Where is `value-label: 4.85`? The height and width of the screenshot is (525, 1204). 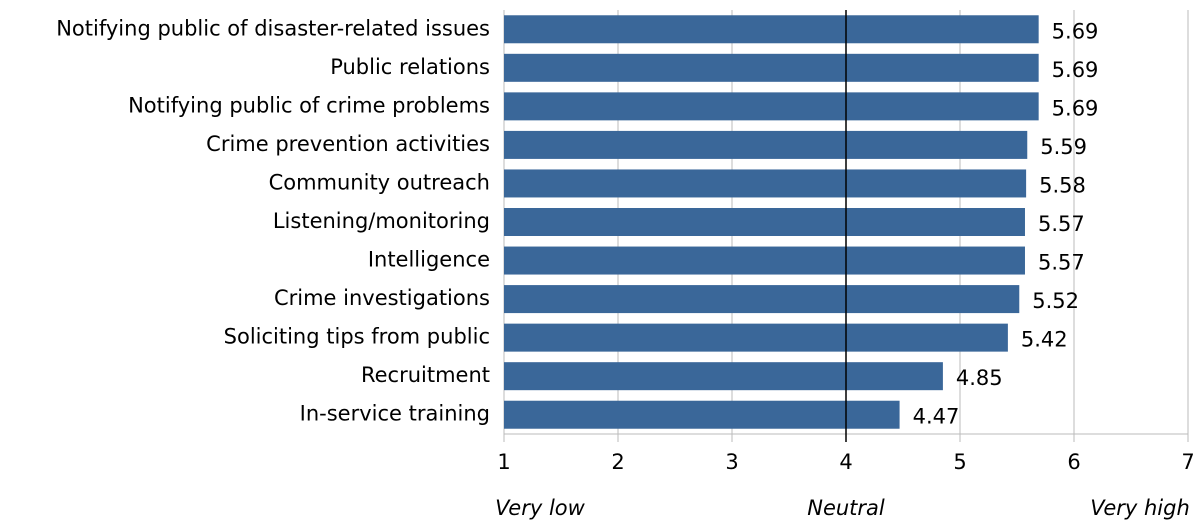
value-label: 4.85 is located at coordinates (979, 378).